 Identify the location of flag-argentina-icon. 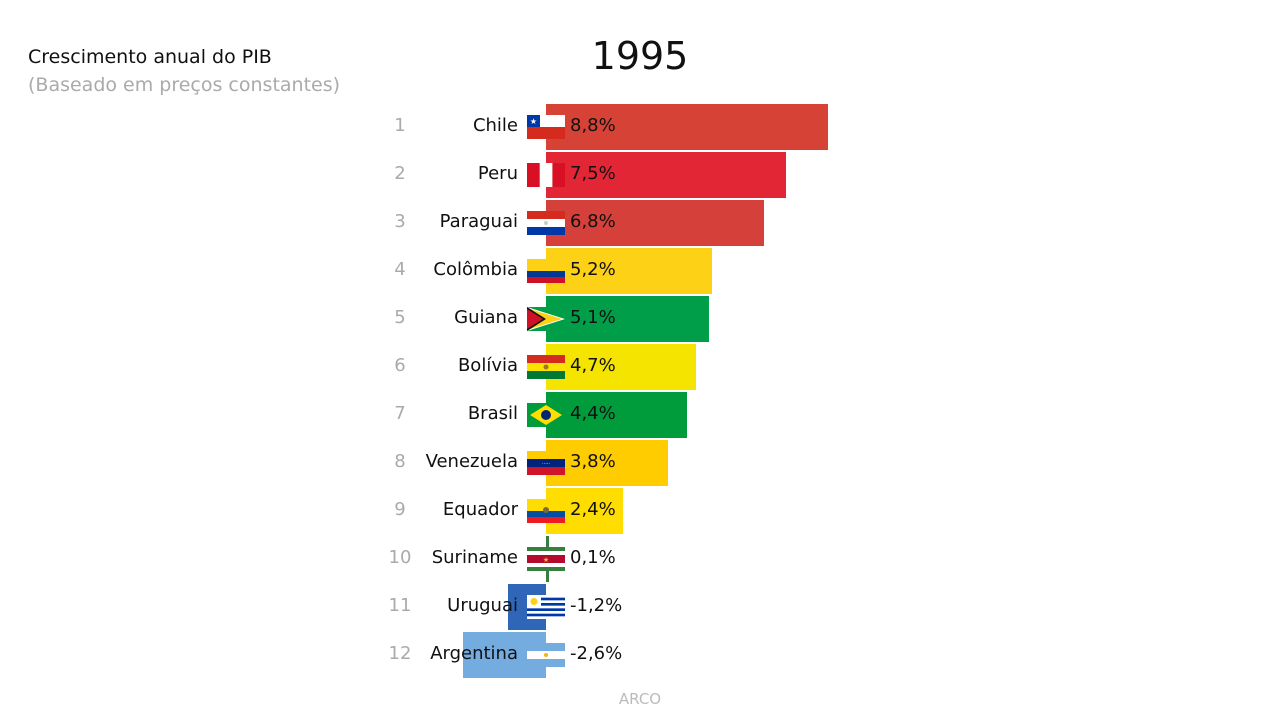
(546, 655).